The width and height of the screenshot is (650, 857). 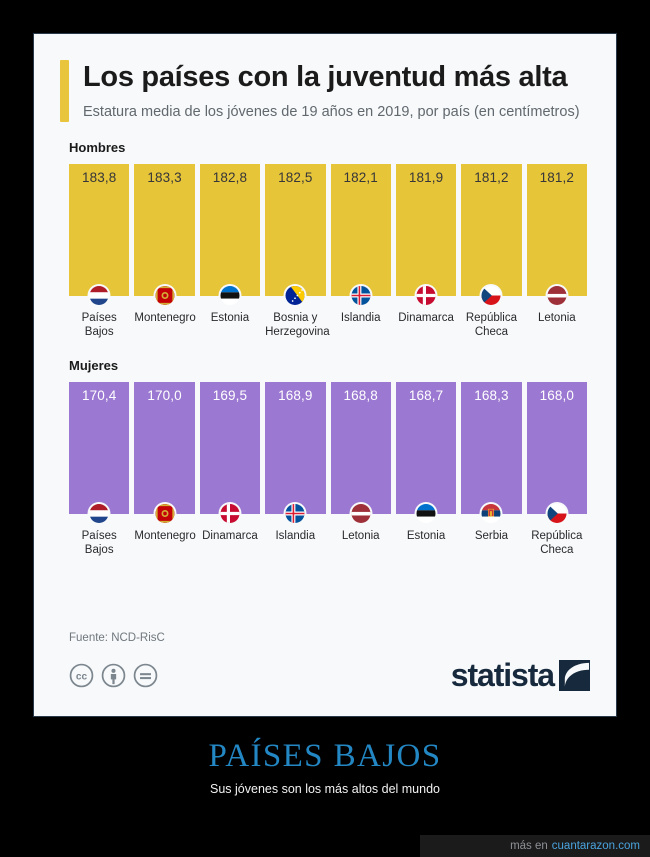 I want to click on bar: 183,3, so click(x=164, y=236).